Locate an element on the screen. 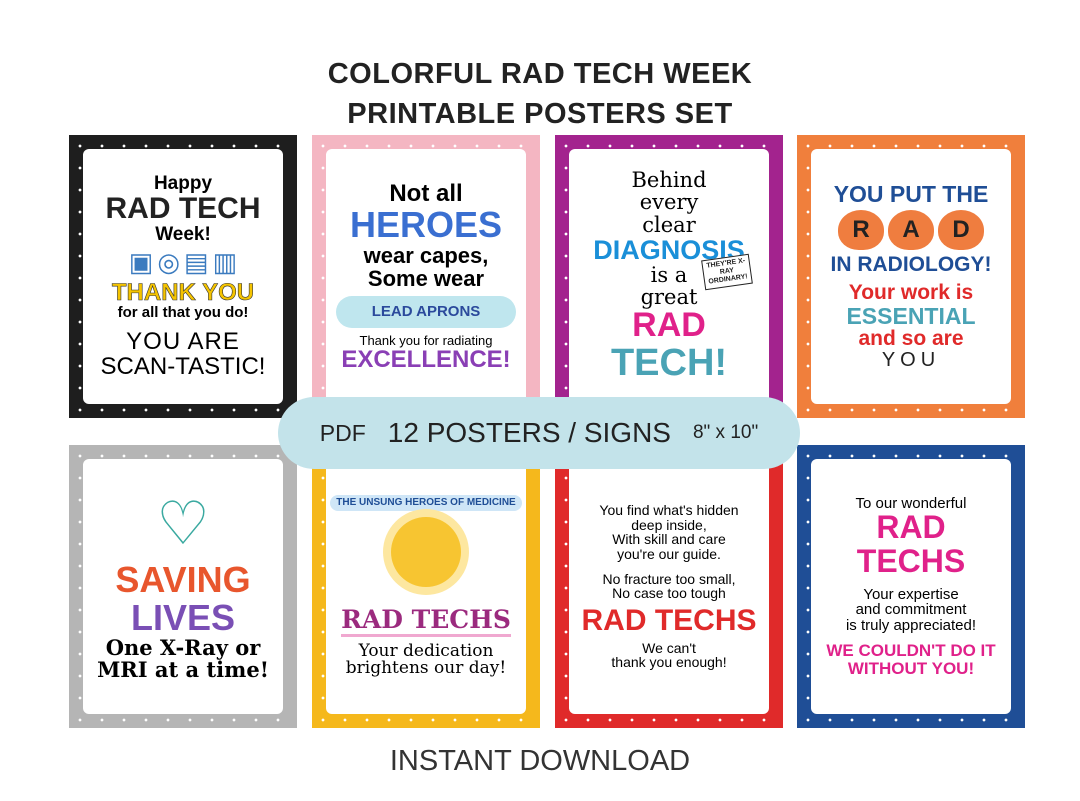 This screenshot has width=1080, height=801. poster-text: ESSENTIAL is located at coordinates (911, 316).